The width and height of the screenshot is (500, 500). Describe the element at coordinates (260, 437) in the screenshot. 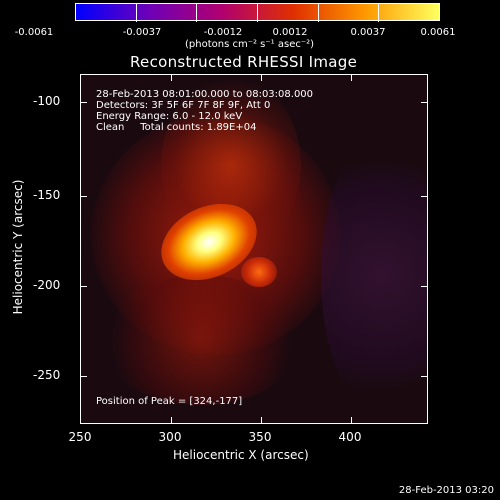

I see `x-tick-label: 350` at that location.